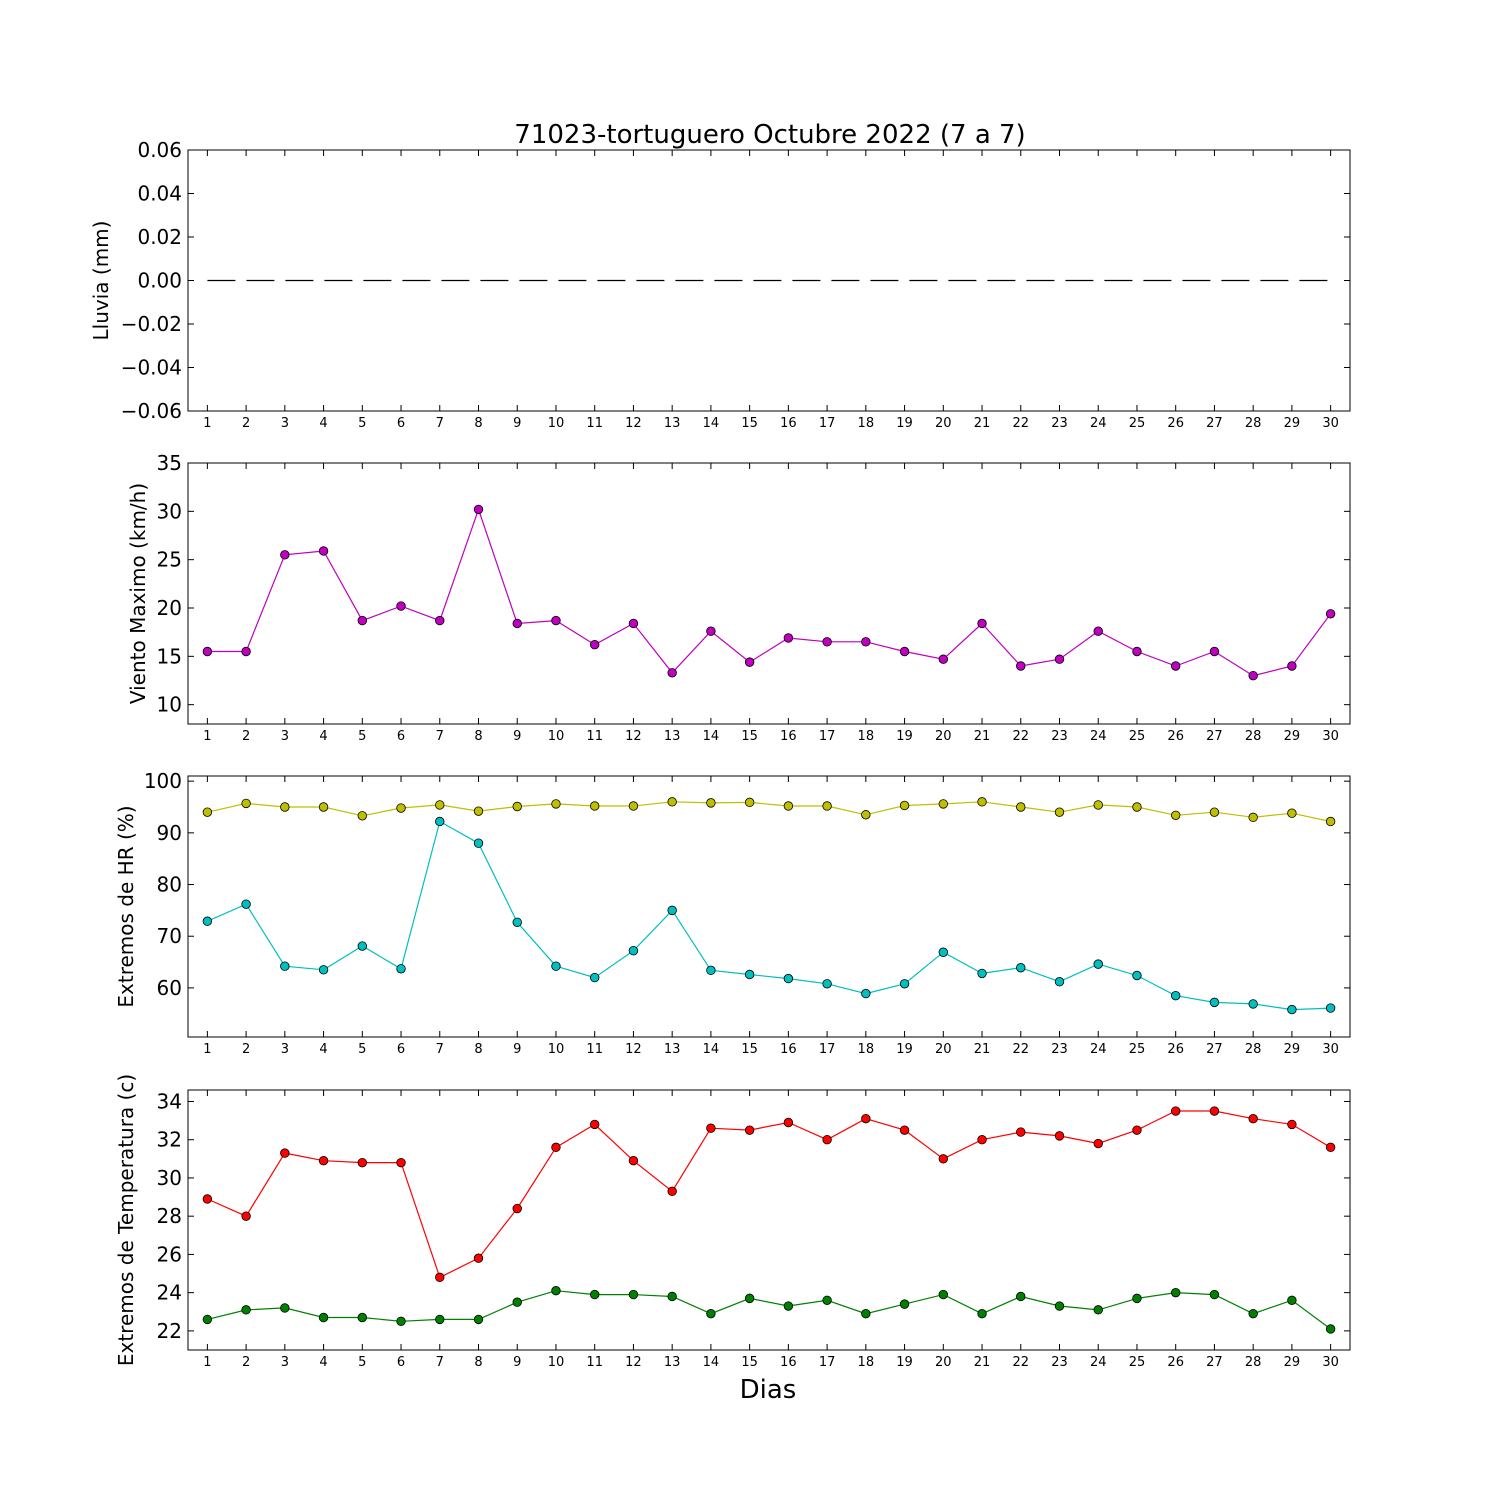 Image resolution: width=1500 pixels, height=1505 pixels. I want to click on x-tick-label: 9, so click(517, 1362).